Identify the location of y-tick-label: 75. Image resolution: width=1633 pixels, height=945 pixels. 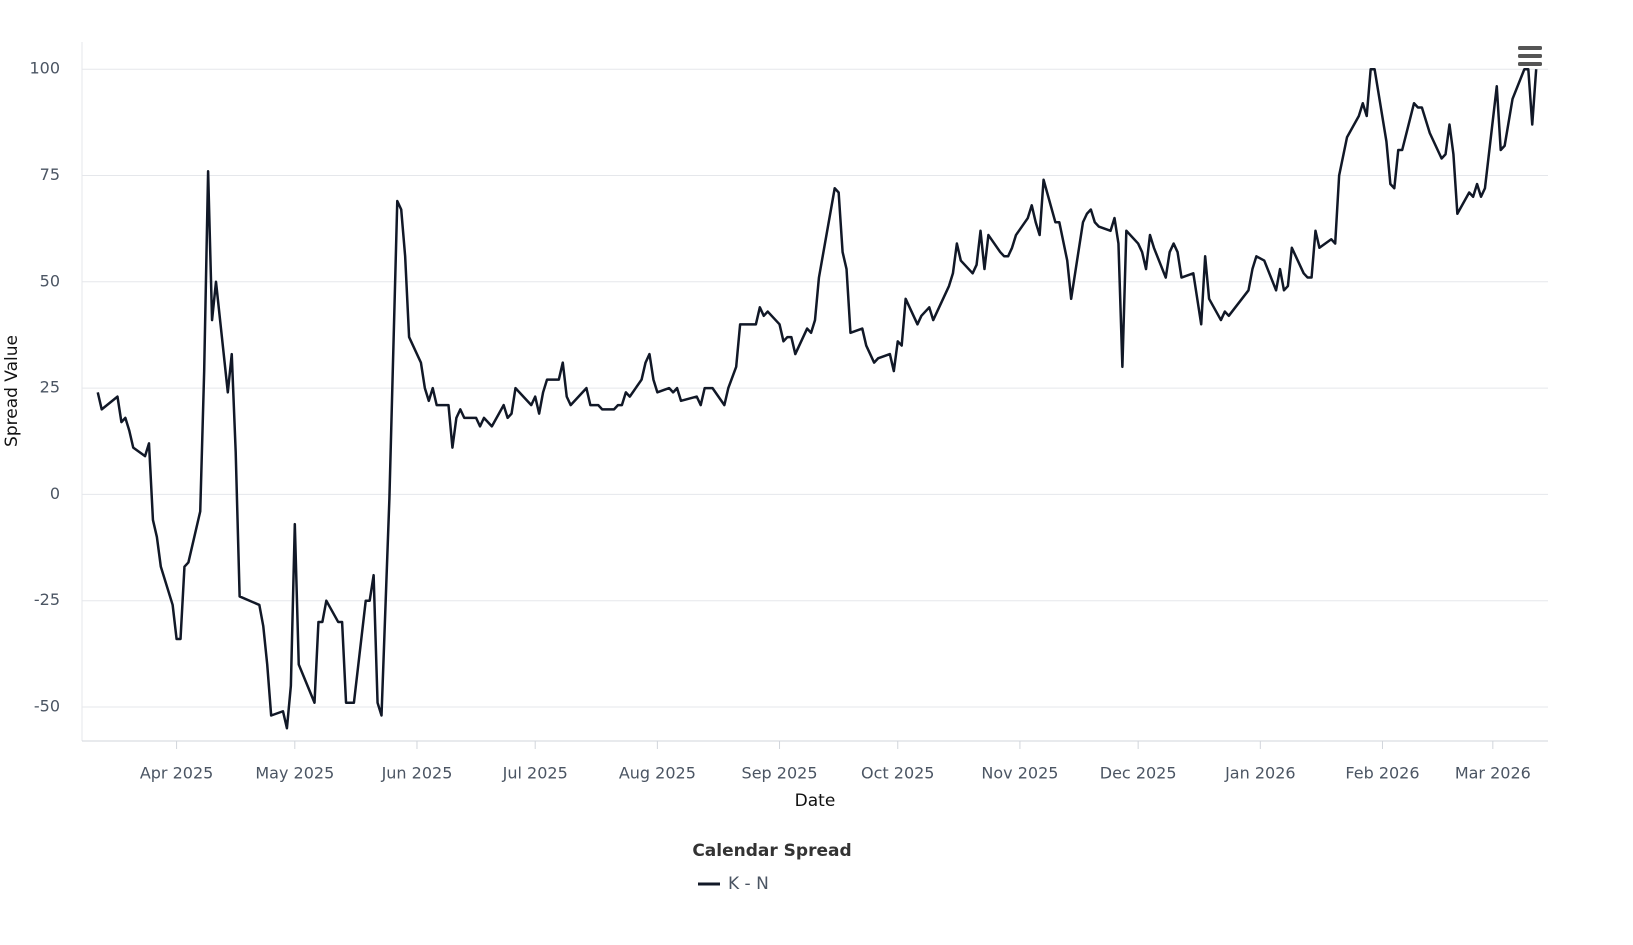
(50, 174).